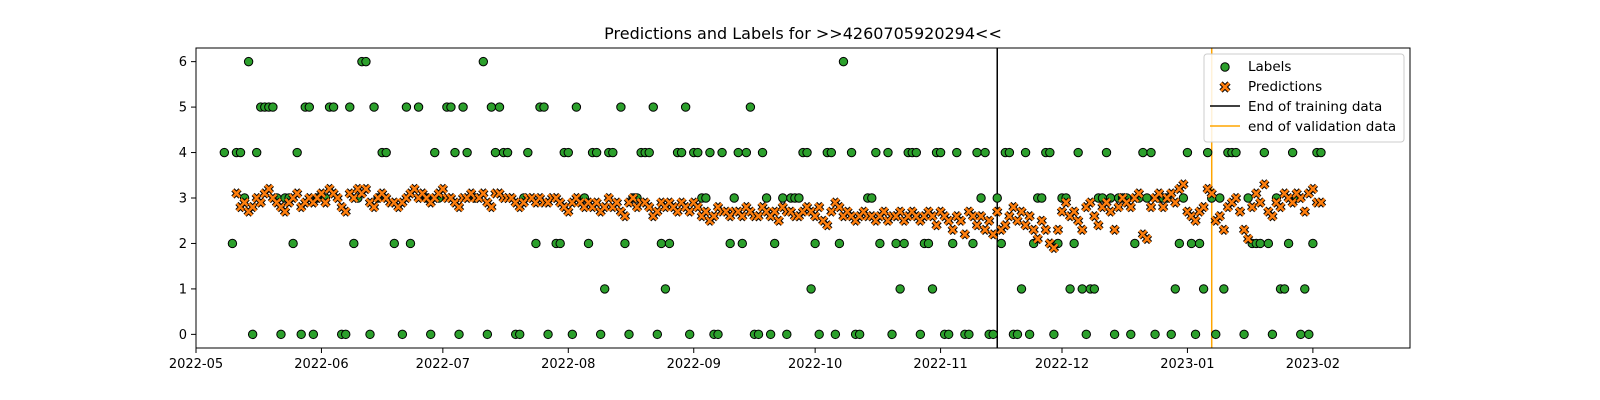  Describe the element at coordinates (1315, 107) in the screenshot. I see `legend-training-text: End of training data` at that location.